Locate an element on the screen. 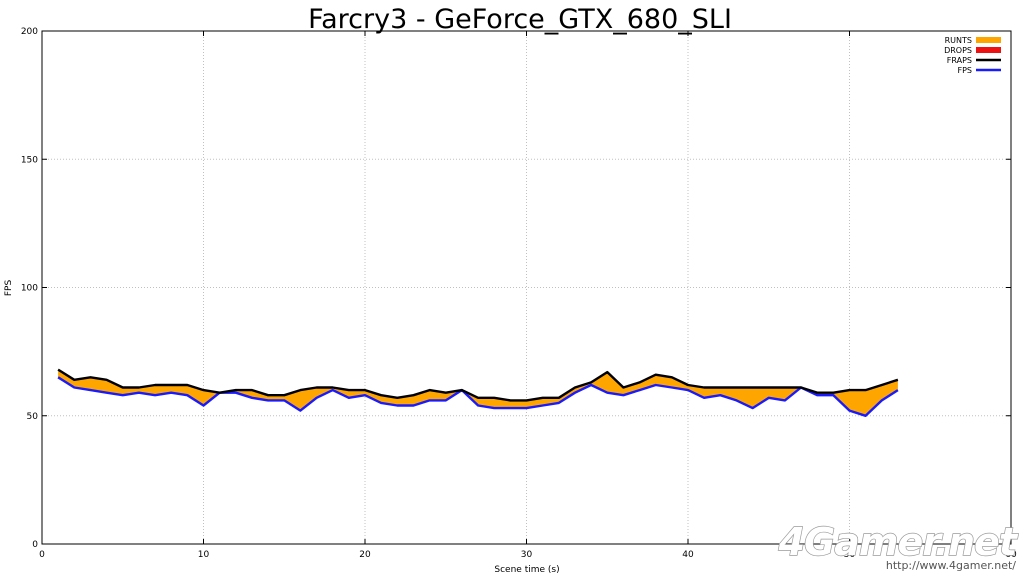  x-tick-label: 60 is located at coordinates (1011, 555).